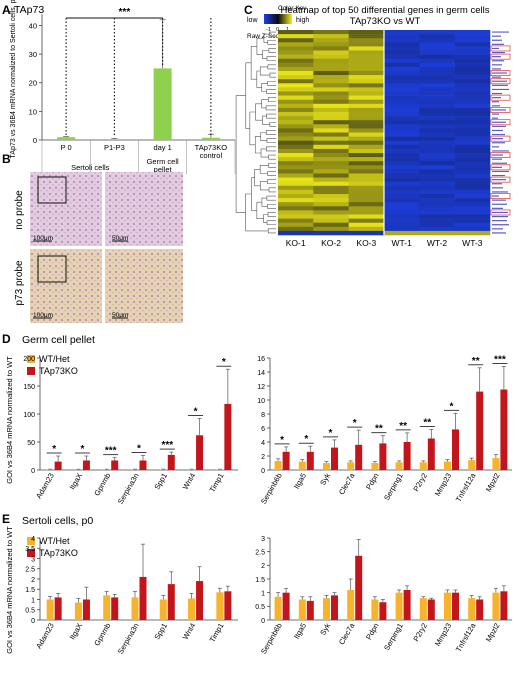 The image size is (520, 673). What do you see at coordinates (128, 639) in the screenshot?
I see `x-tick-label: Serpina3n` at bounding box center [128, 639].